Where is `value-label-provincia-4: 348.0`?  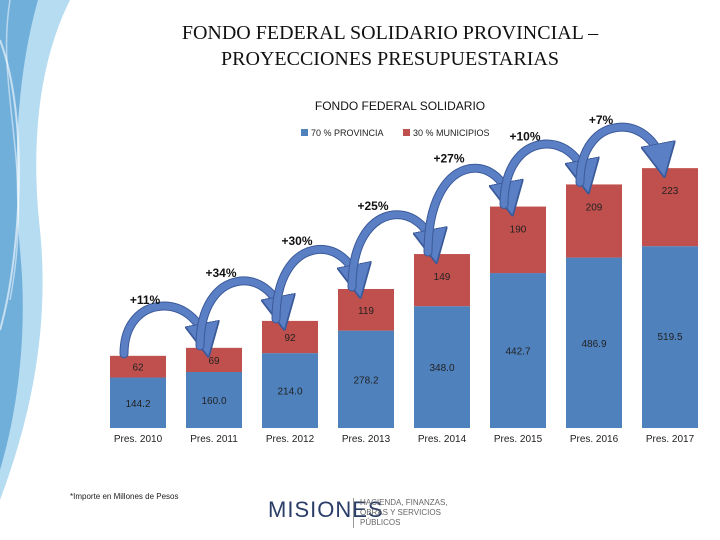
value-label-provincia-4: 348.0 is located at coordinates (441, 368).